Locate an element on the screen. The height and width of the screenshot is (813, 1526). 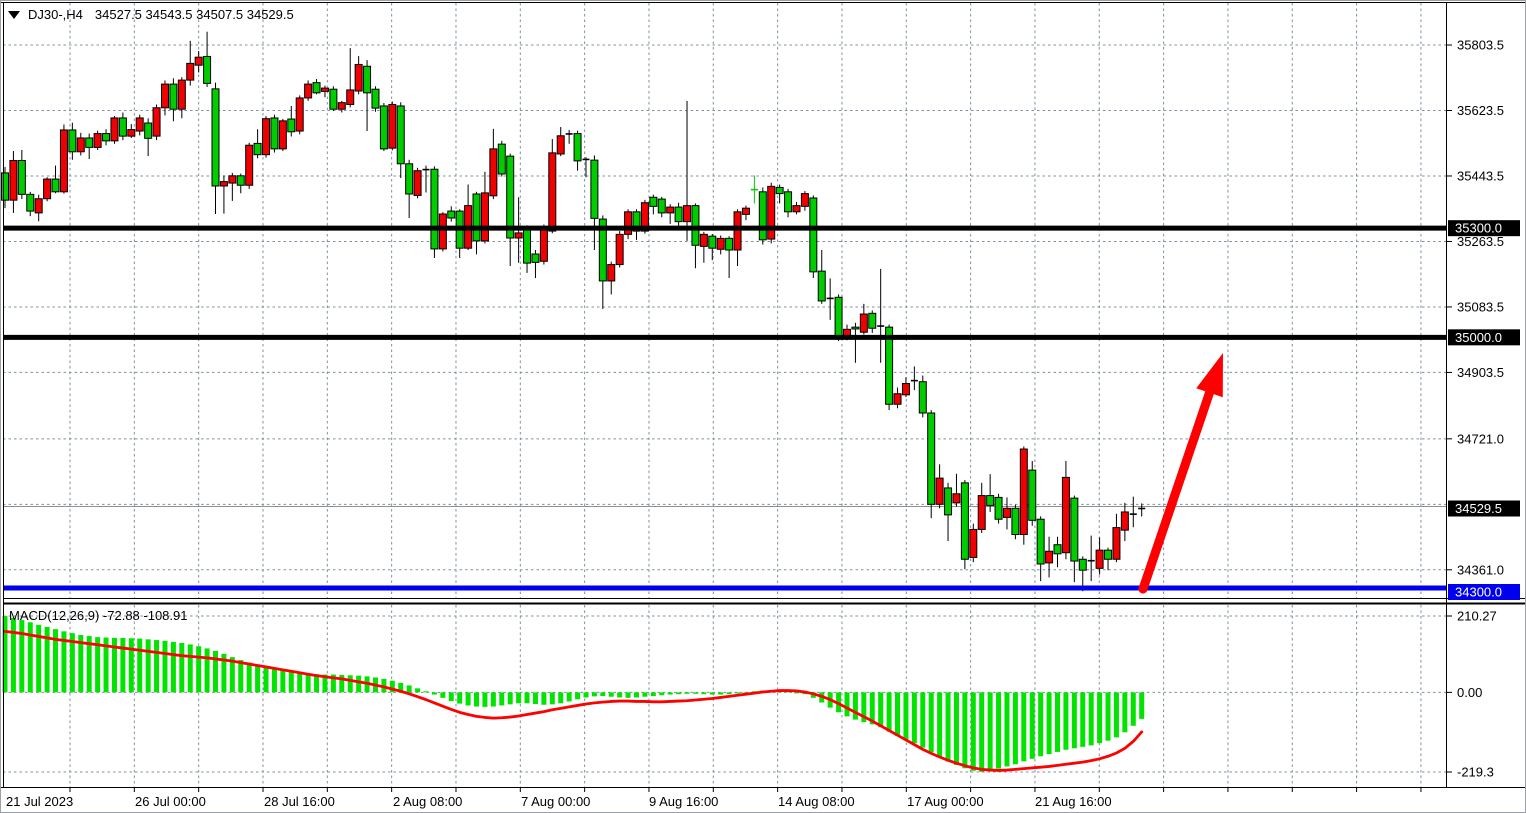
price-axis-label: 35623.5 is located at coordinates (1480, 110).